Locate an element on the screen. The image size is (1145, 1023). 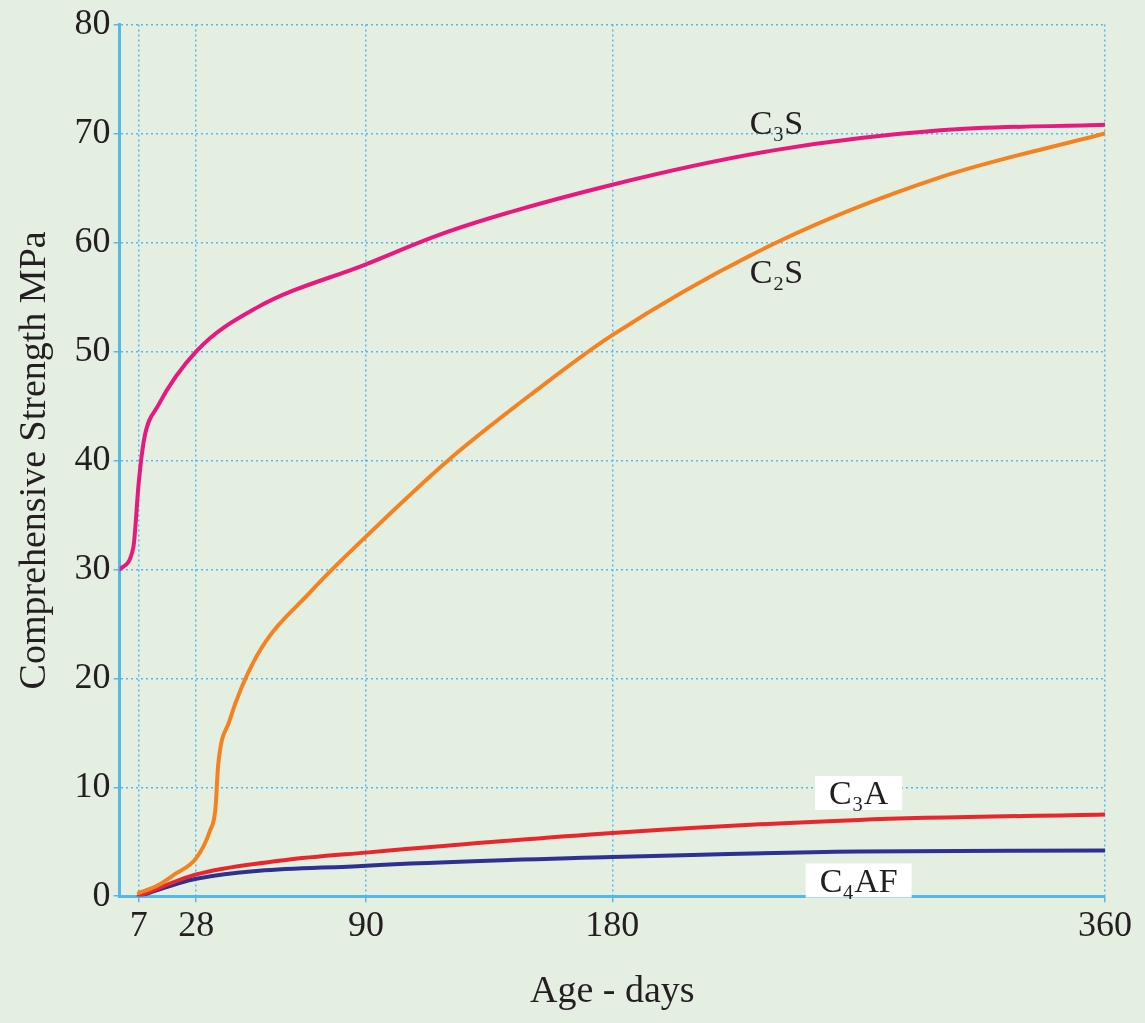
y-tick-label: 50 is located at coordinates (92, 348).